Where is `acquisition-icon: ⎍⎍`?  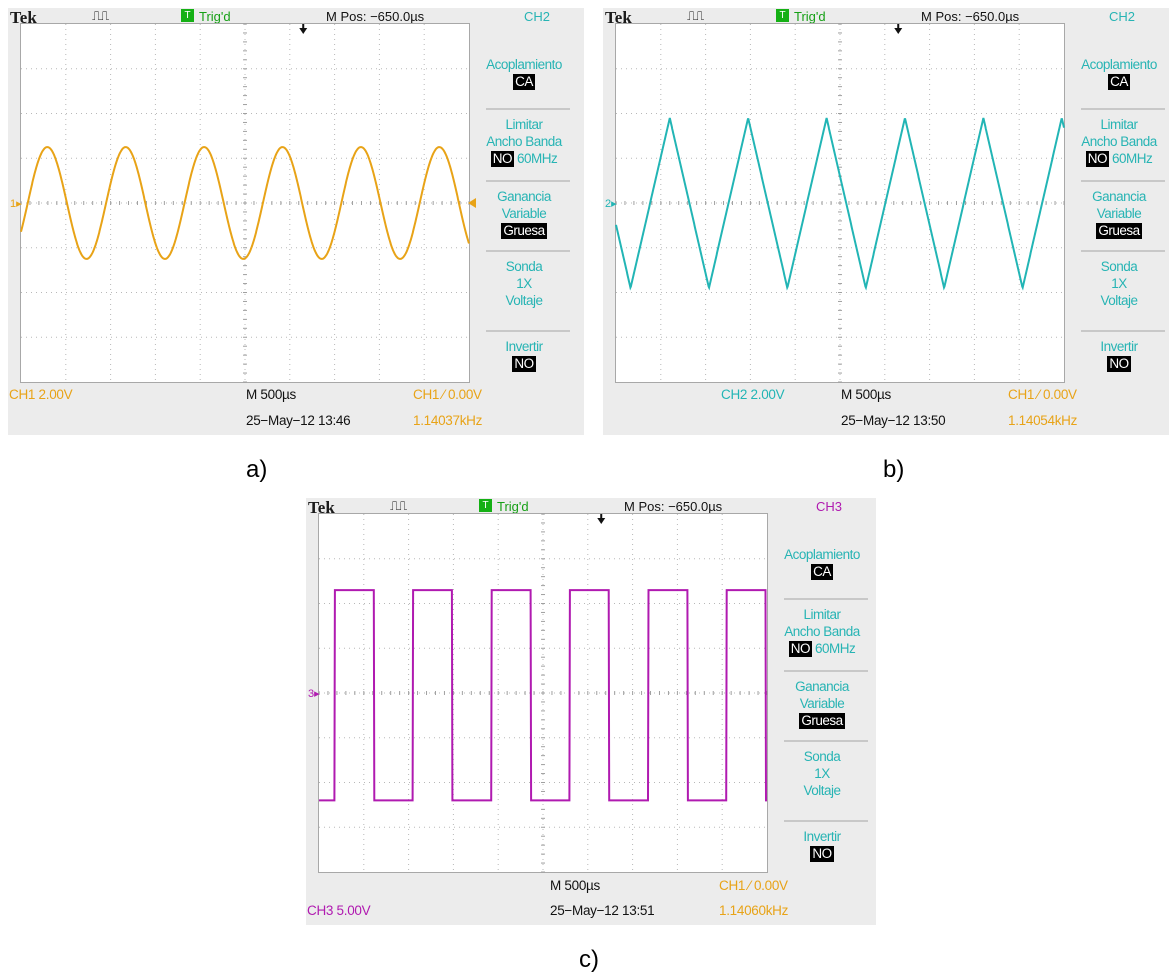
acquisition-icon: ⎍⎍ is located at coordinates (398, 505).